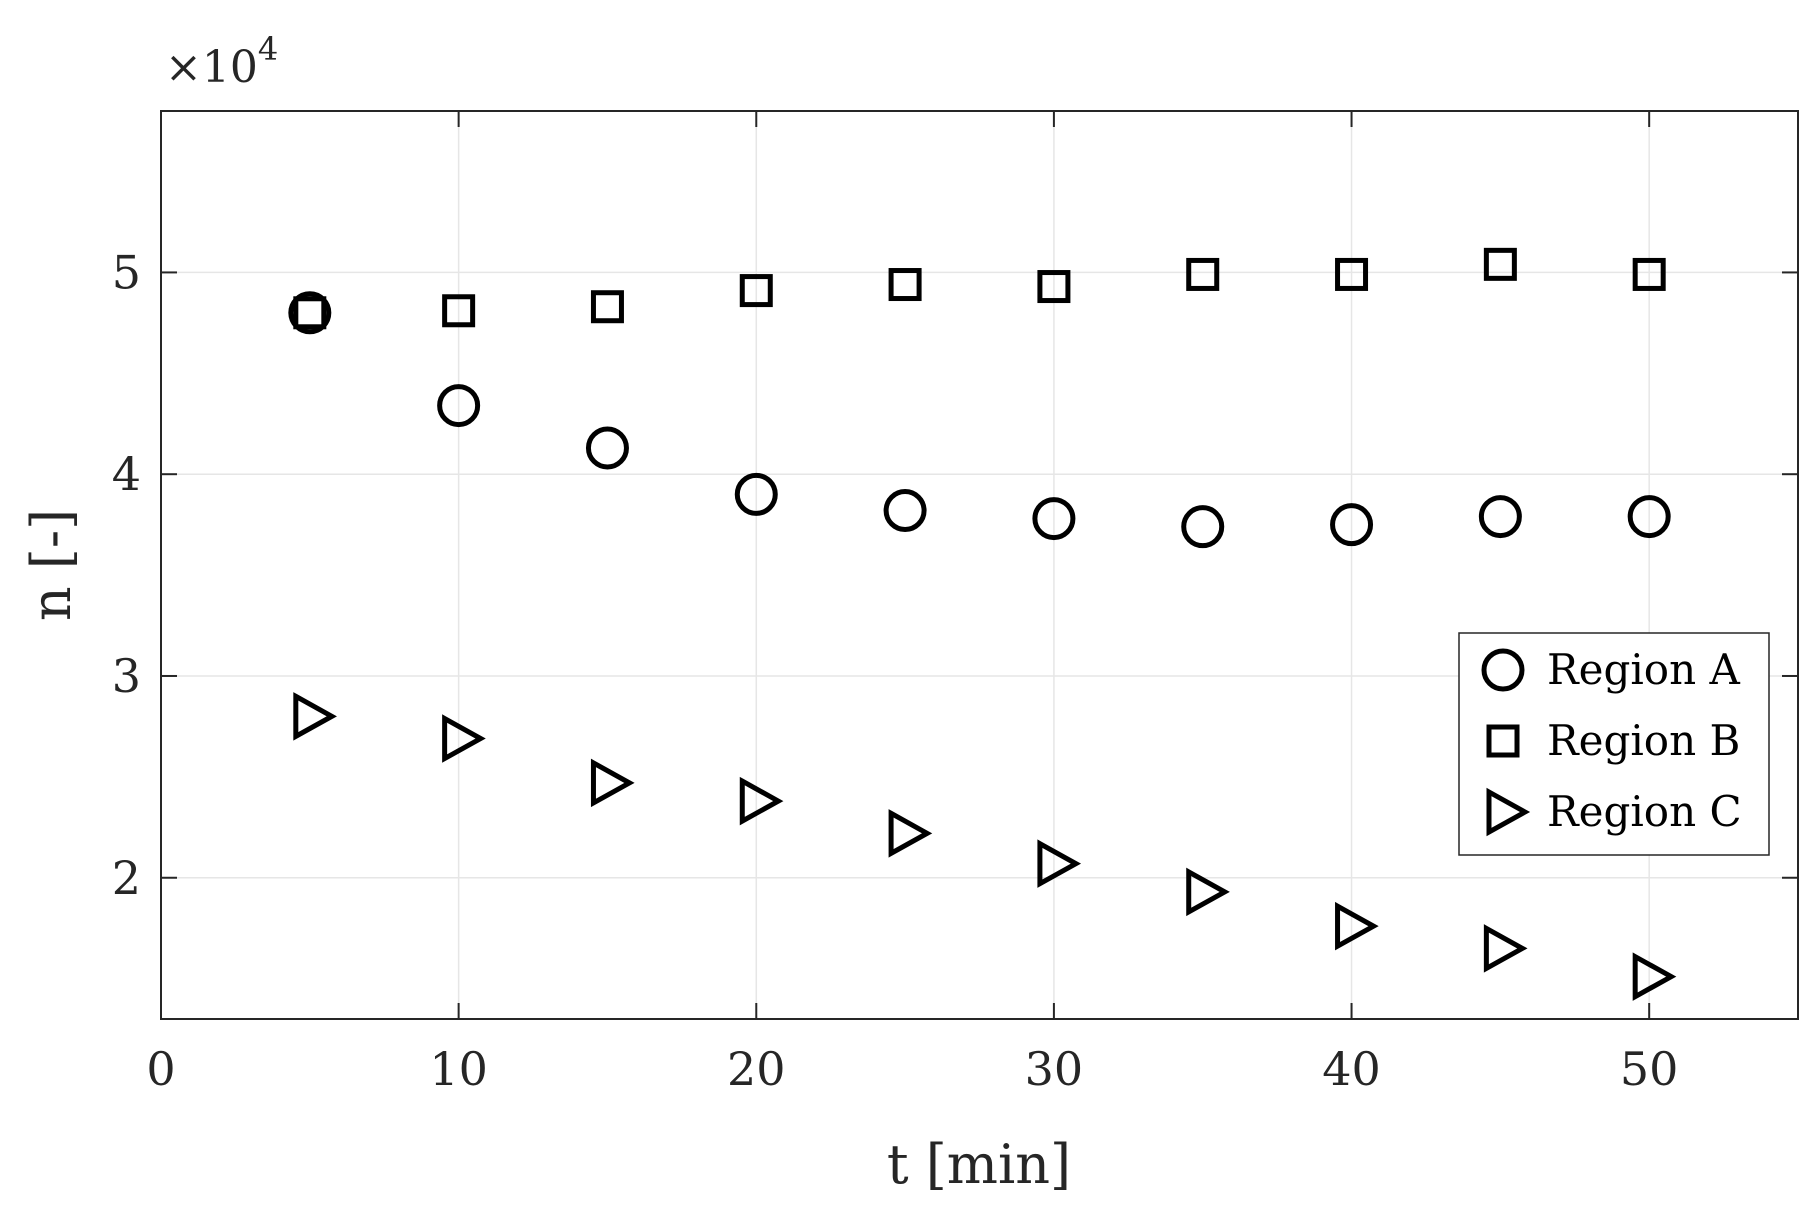  I want to click on x-tick-label: 0, so click(160, 1069).